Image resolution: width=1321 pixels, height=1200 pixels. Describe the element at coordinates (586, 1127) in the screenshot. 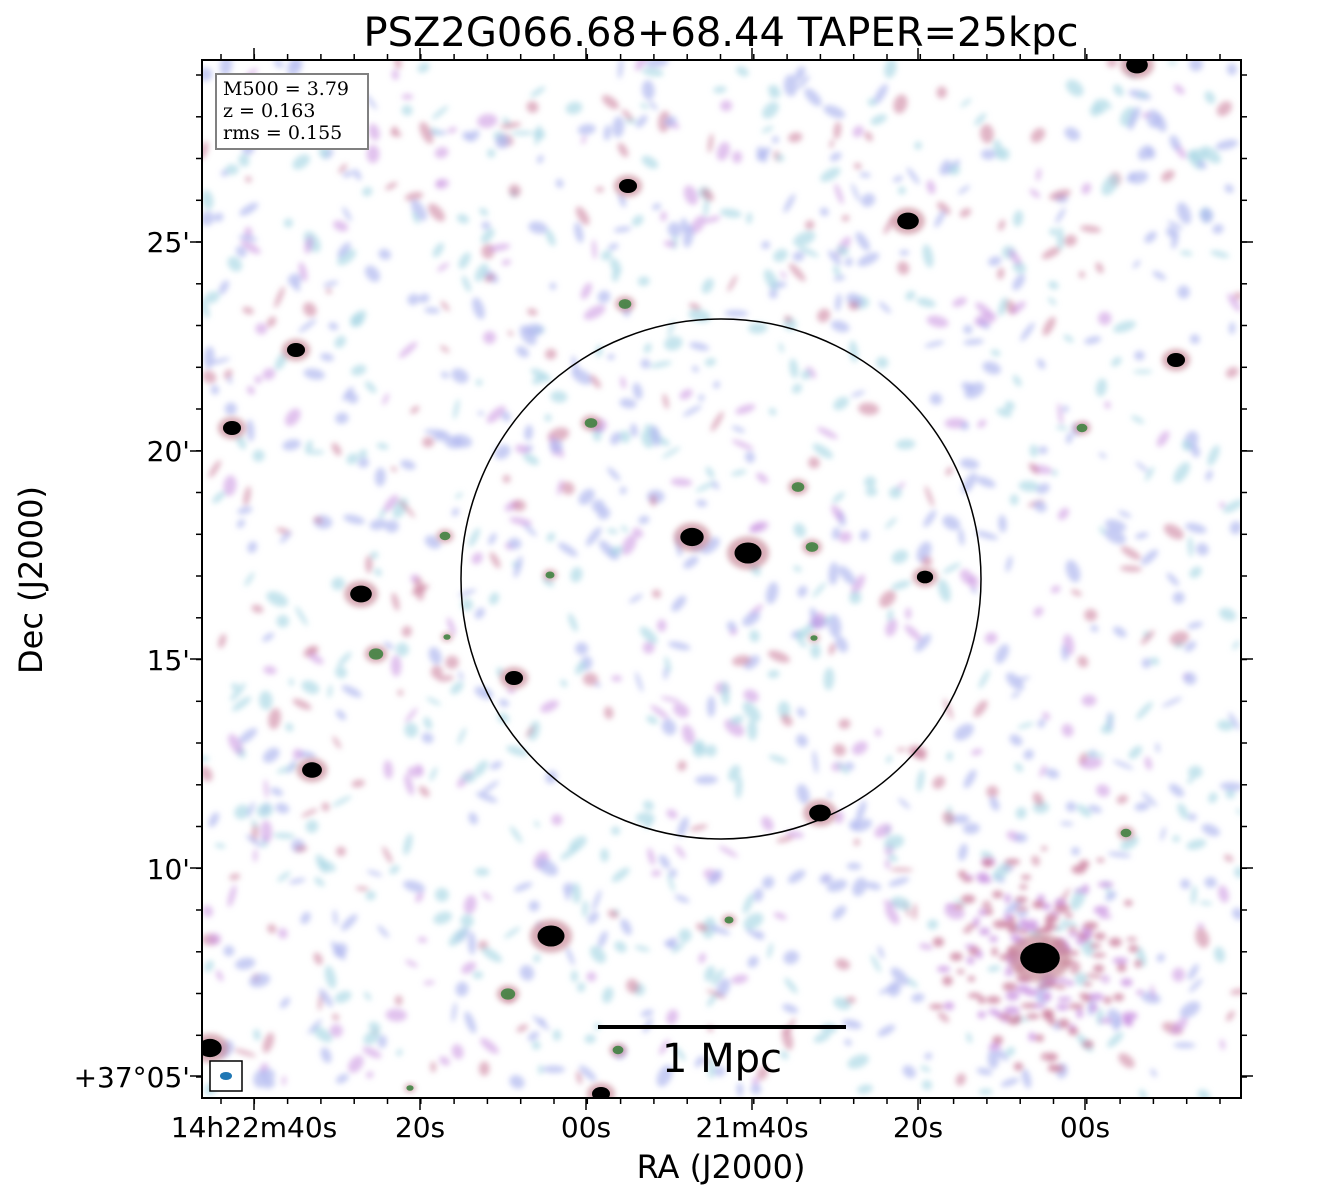

I see `x-tick-label: 00s` at that location.